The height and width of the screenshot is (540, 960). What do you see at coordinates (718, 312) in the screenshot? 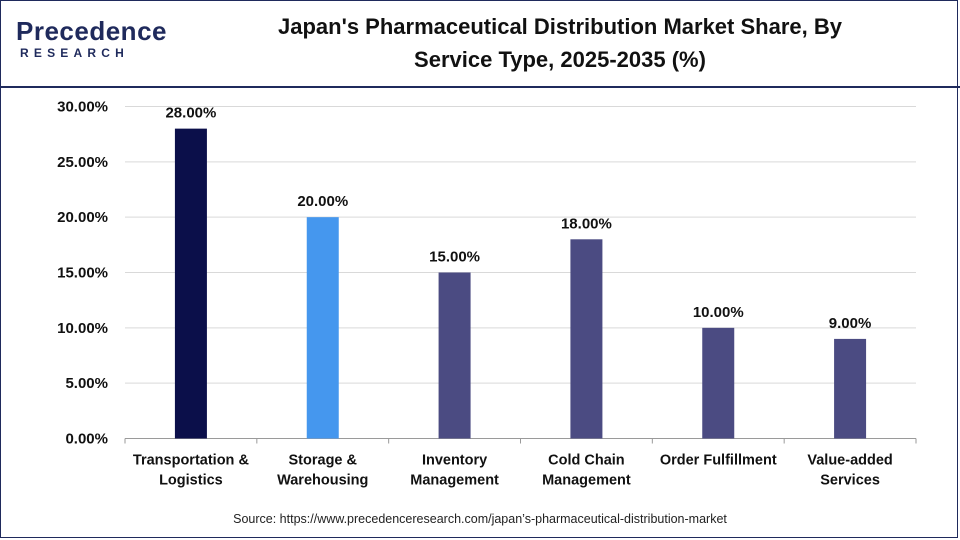
I see `data-label: 10.00%` at bounding box center [718, 312].